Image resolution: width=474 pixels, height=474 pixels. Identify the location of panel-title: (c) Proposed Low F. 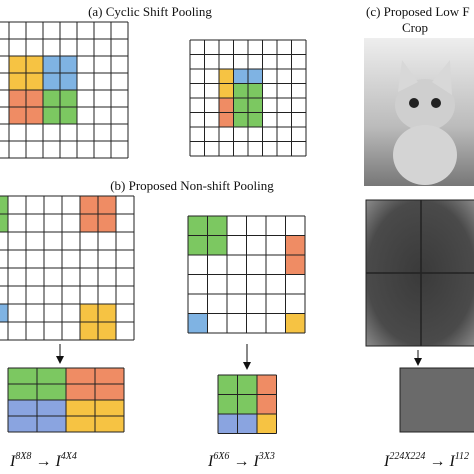
(418, 11).